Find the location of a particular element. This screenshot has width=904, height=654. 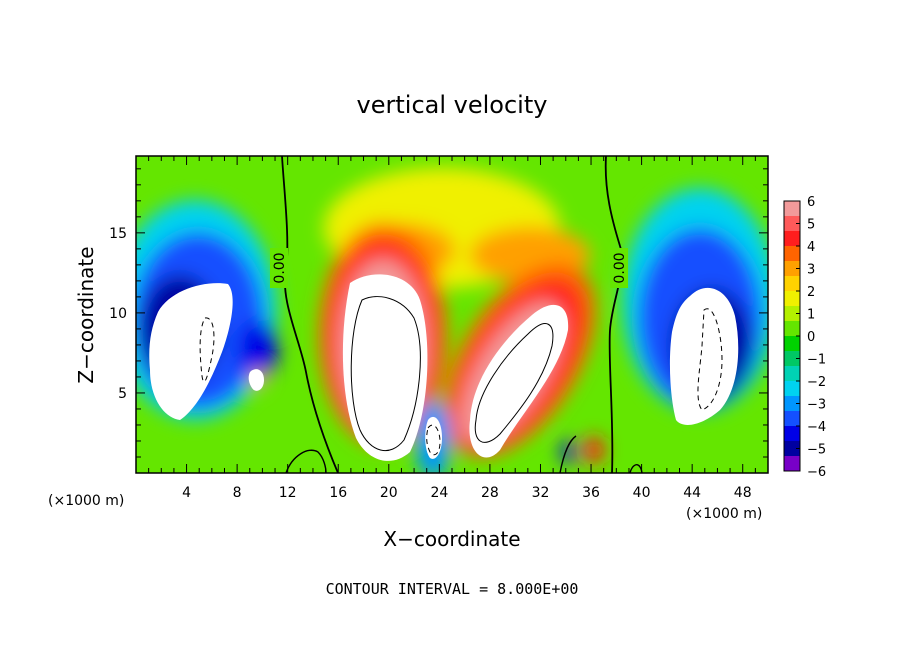

x-tick-label: 20 is located at coordinates (389, 493).